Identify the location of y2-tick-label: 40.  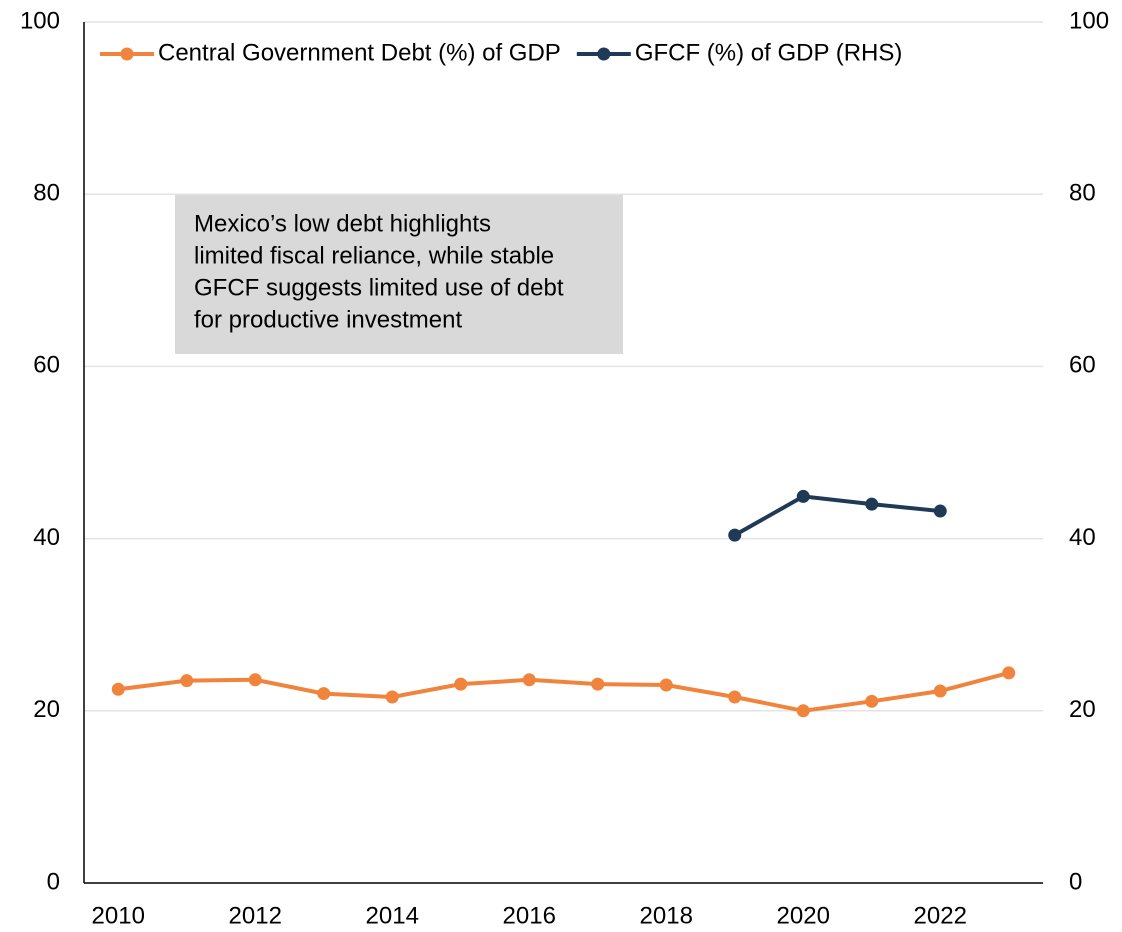
(1082, 537).